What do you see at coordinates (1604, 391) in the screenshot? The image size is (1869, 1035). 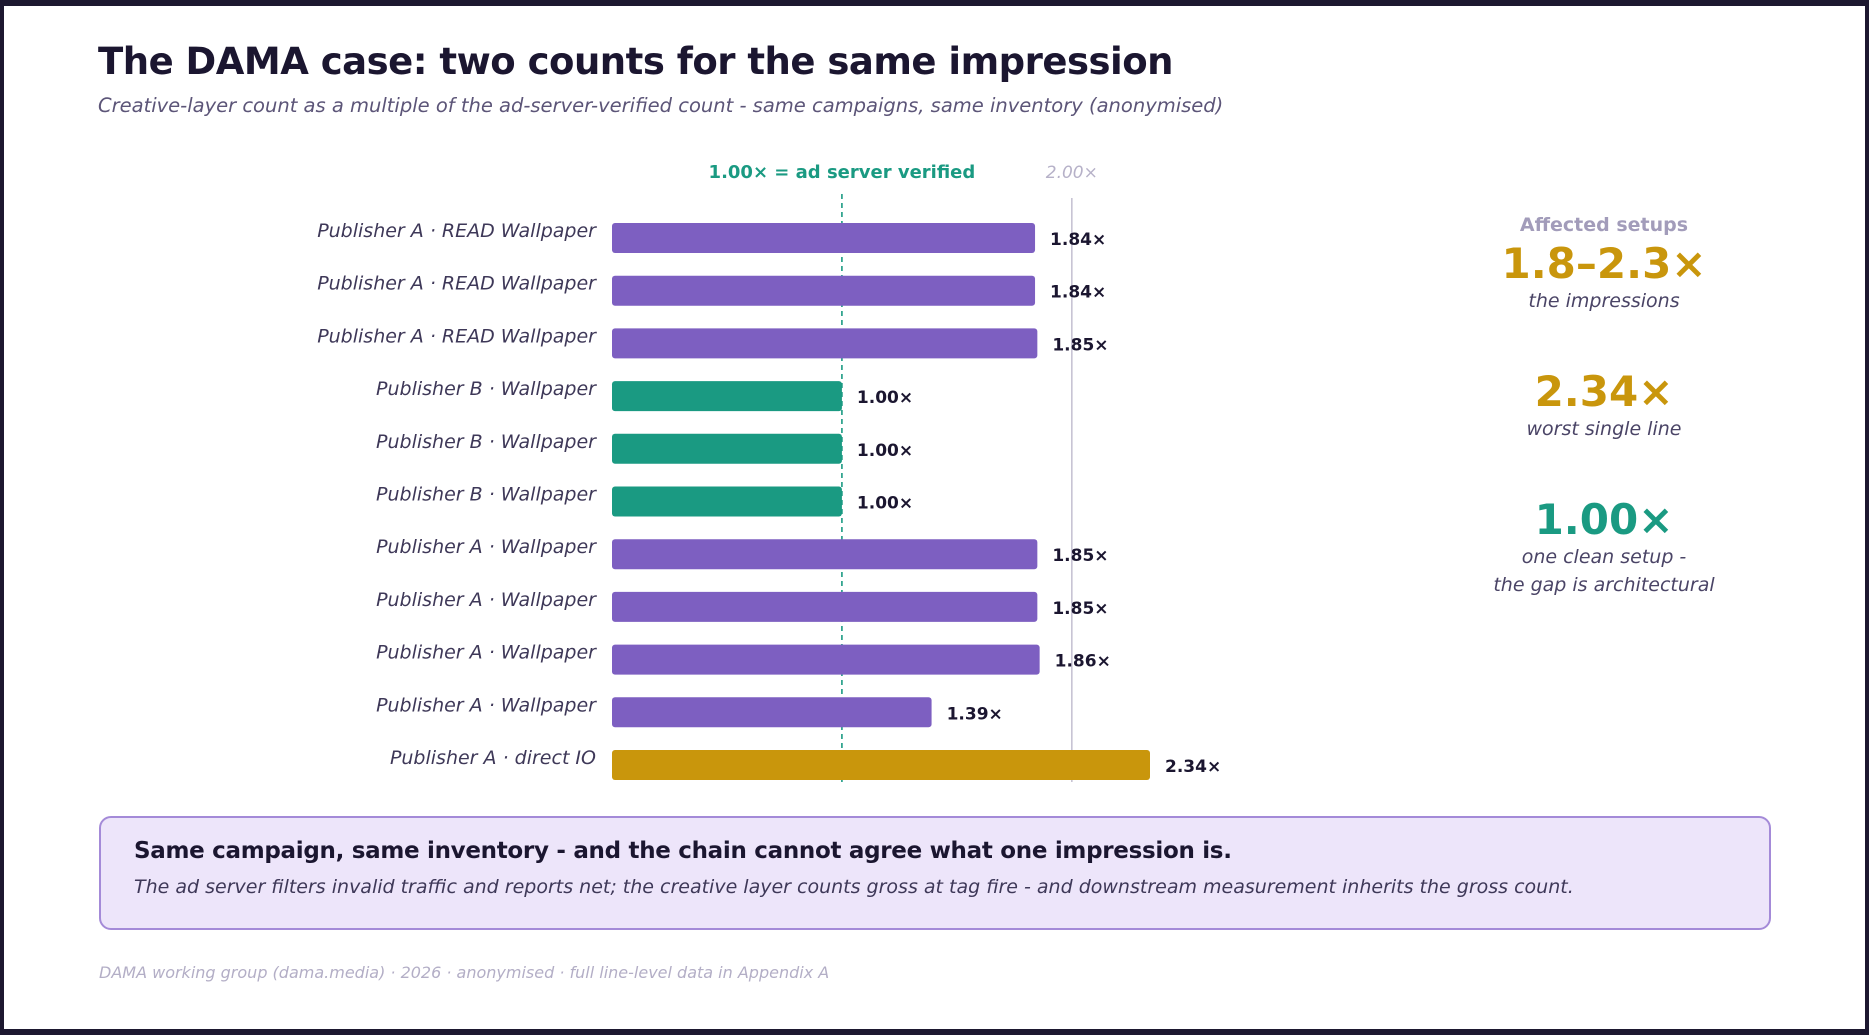 I see `stat-value: 2.34×` at bounding box center [1604, 391].